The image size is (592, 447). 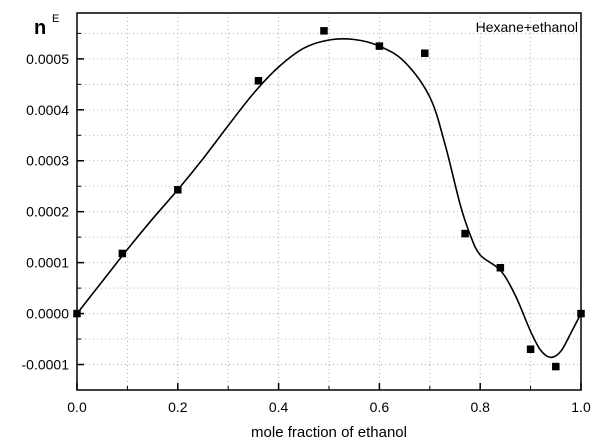 What do you see at coordinates (47, 212) in the screenshot?
I see `y-tick-label: 0.0002` at bounding box center [47, 212].